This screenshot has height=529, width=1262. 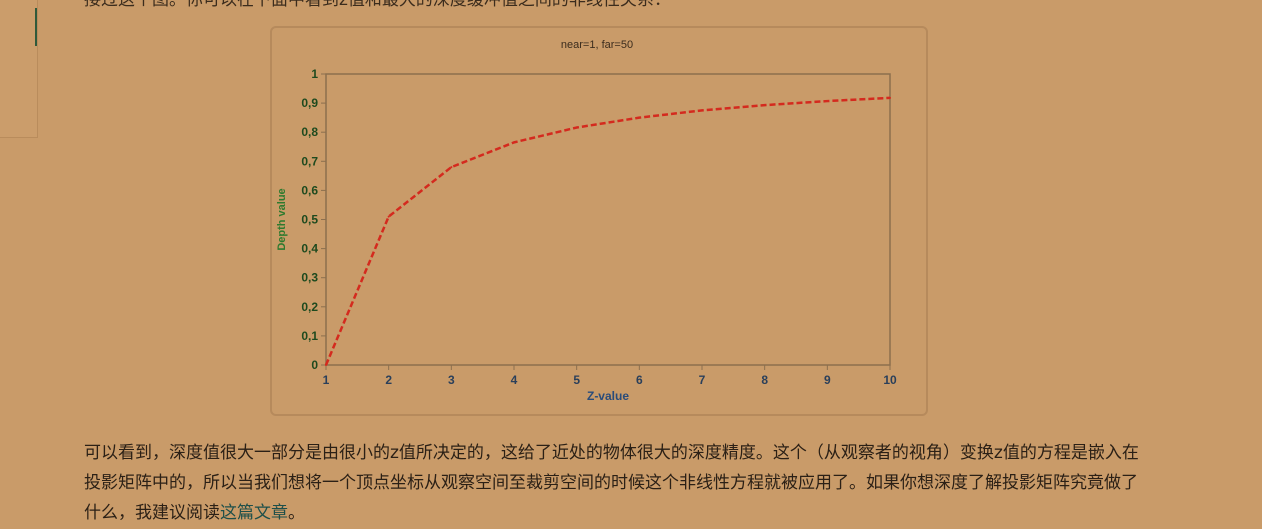 What do you see at coordinates (309, 132) in the screenshot?
I see `y-tick-label: 0,8` at bounding box center [309, 132].